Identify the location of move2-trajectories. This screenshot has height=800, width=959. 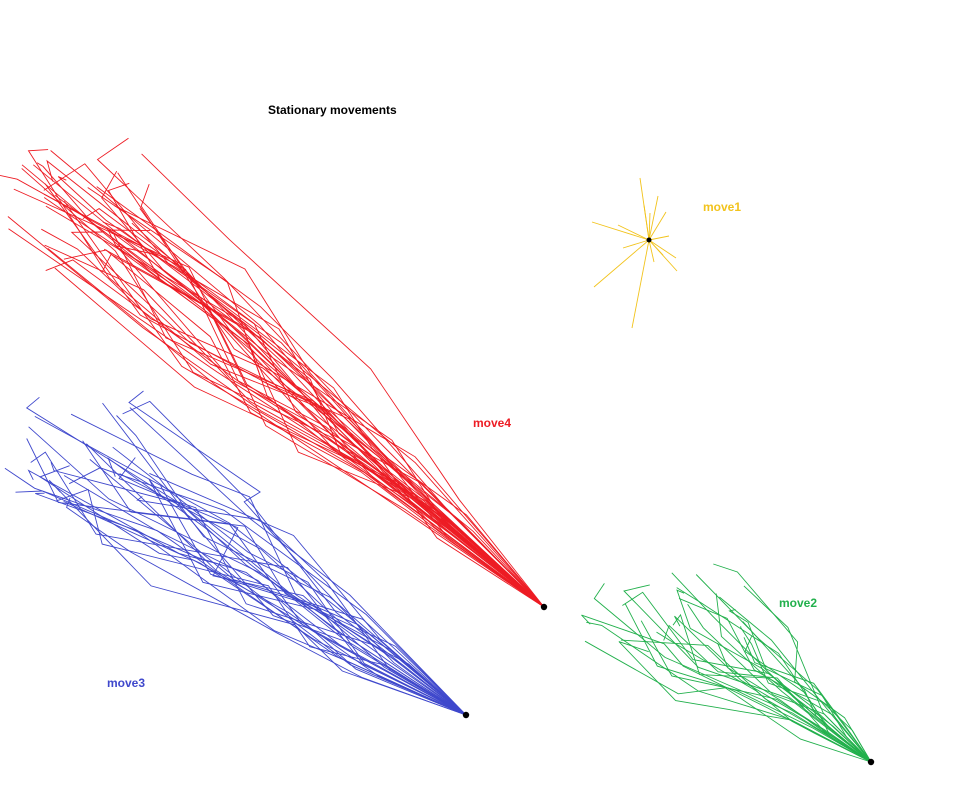
(726, 663).